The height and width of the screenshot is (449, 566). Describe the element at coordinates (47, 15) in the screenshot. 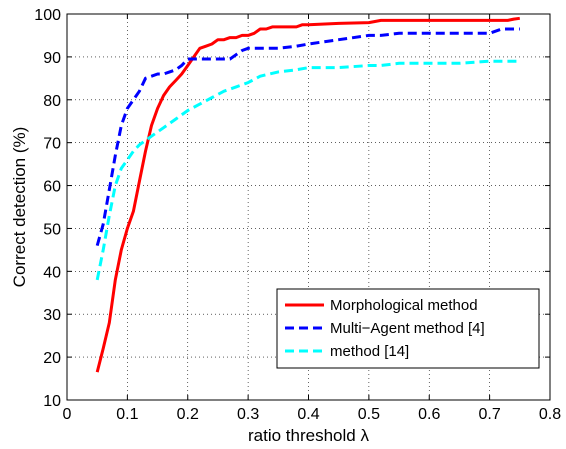

I see `y-tick-label: 100` at that location.